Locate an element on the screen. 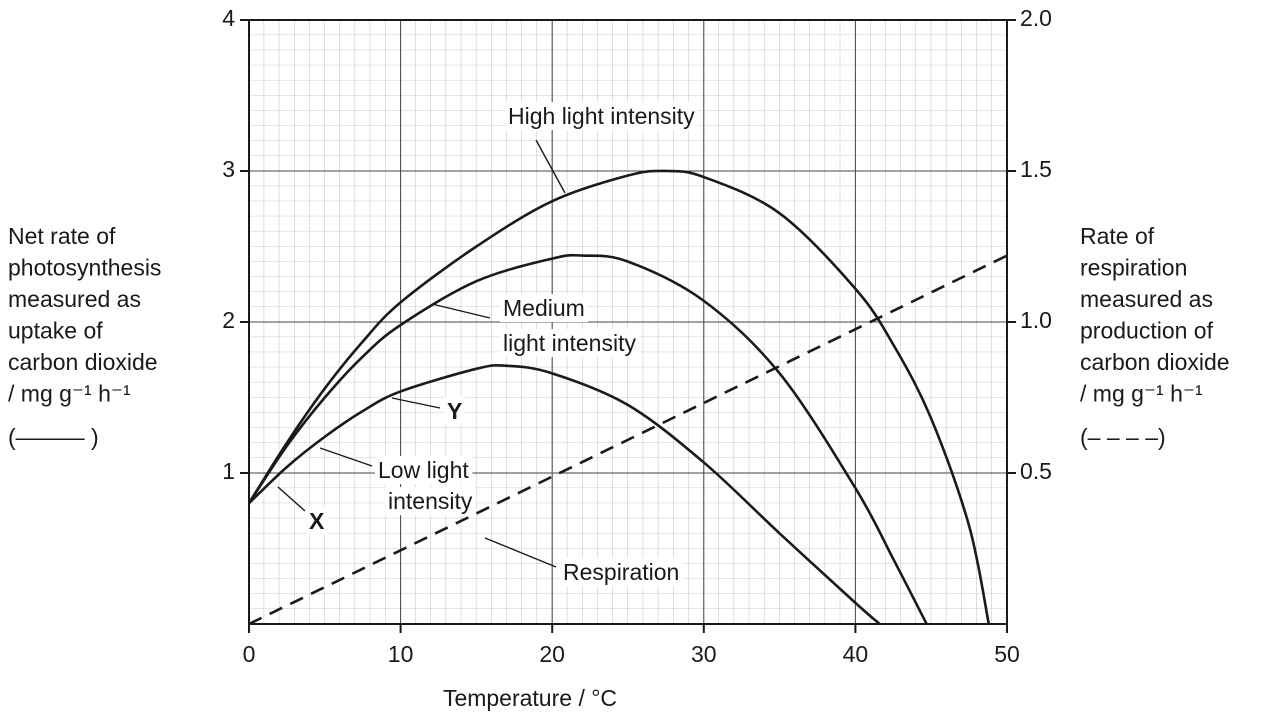 The height and width of the screenshot is (720, 1282). y2-tick-label: 1.0 is located at coordinates (1036, 320).